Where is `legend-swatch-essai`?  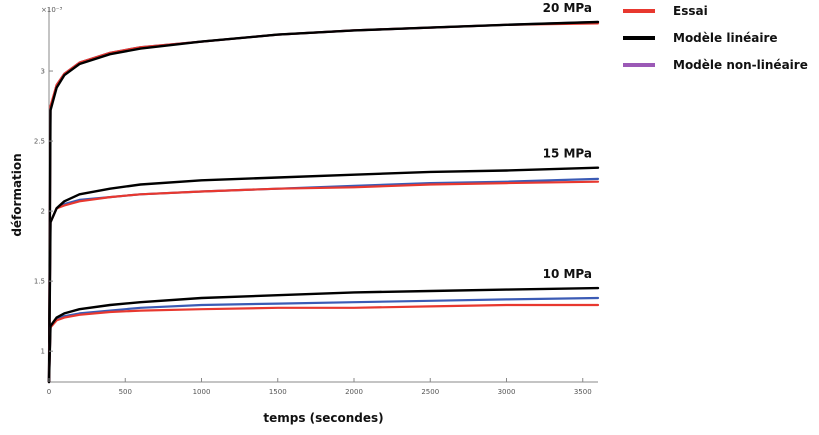 legend-swatch-essai is located at coordinates (639, 11).